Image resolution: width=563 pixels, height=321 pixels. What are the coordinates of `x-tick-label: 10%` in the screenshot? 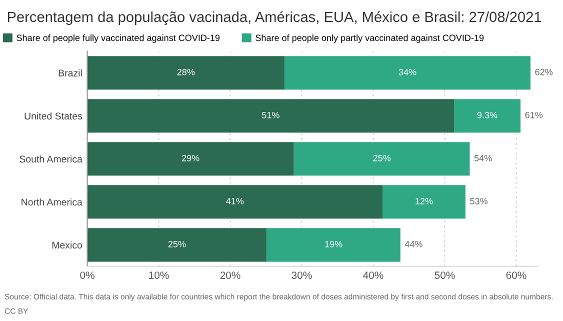 It's located at (159, 275).